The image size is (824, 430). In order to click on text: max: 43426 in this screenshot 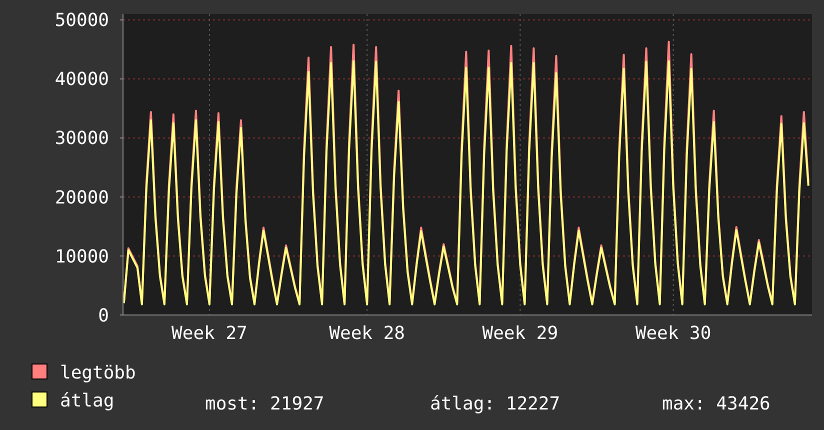, I will do `click(716, 403)`.